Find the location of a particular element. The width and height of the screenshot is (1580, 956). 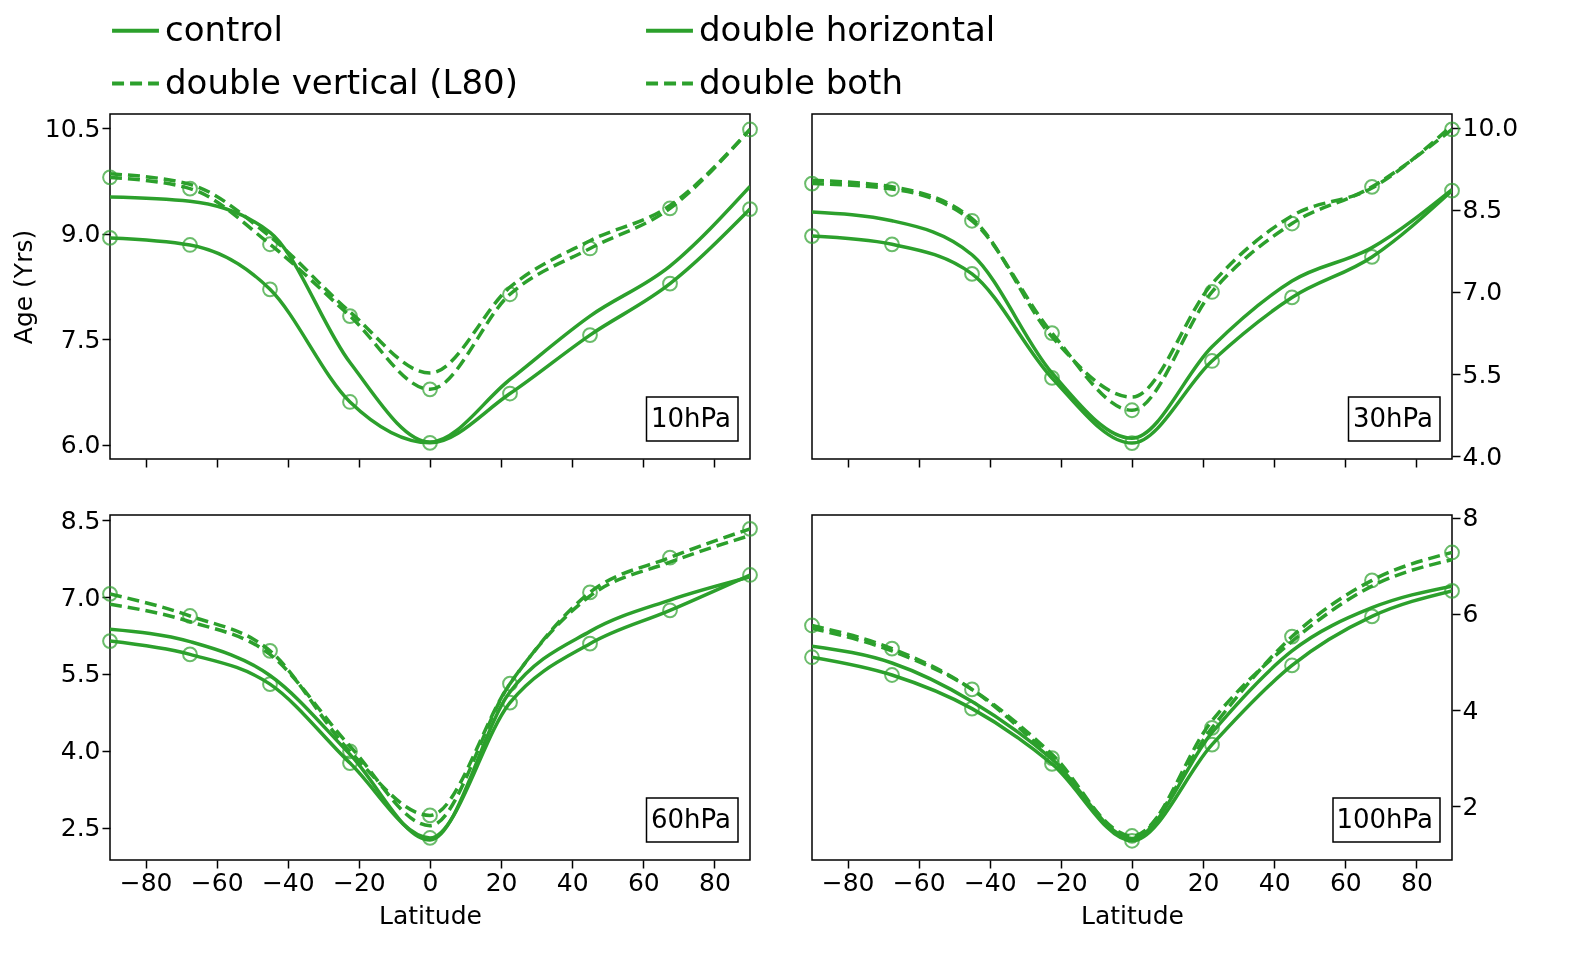

y2-tick-label: 8 is located at coordinates (1470, 518).